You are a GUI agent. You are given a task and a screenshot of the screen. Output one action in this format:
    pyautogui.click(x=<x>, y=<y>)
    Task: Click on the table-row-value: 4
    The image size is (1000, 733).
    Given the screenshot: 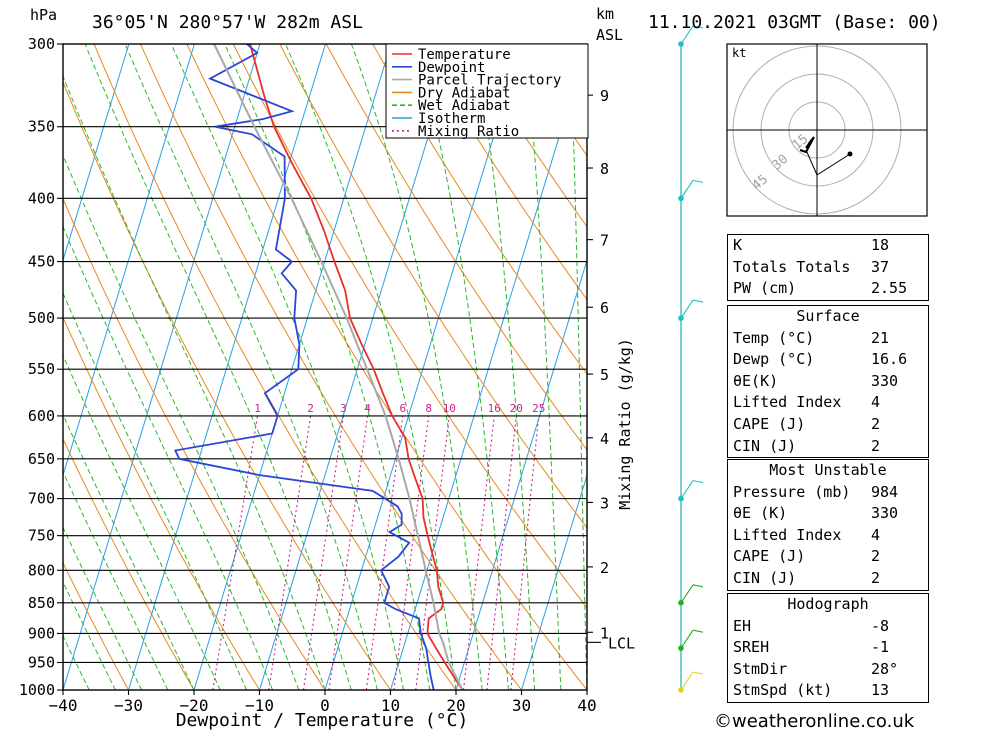 What is the action you would take?
    pyautogui.click(x=876, y=402)
    